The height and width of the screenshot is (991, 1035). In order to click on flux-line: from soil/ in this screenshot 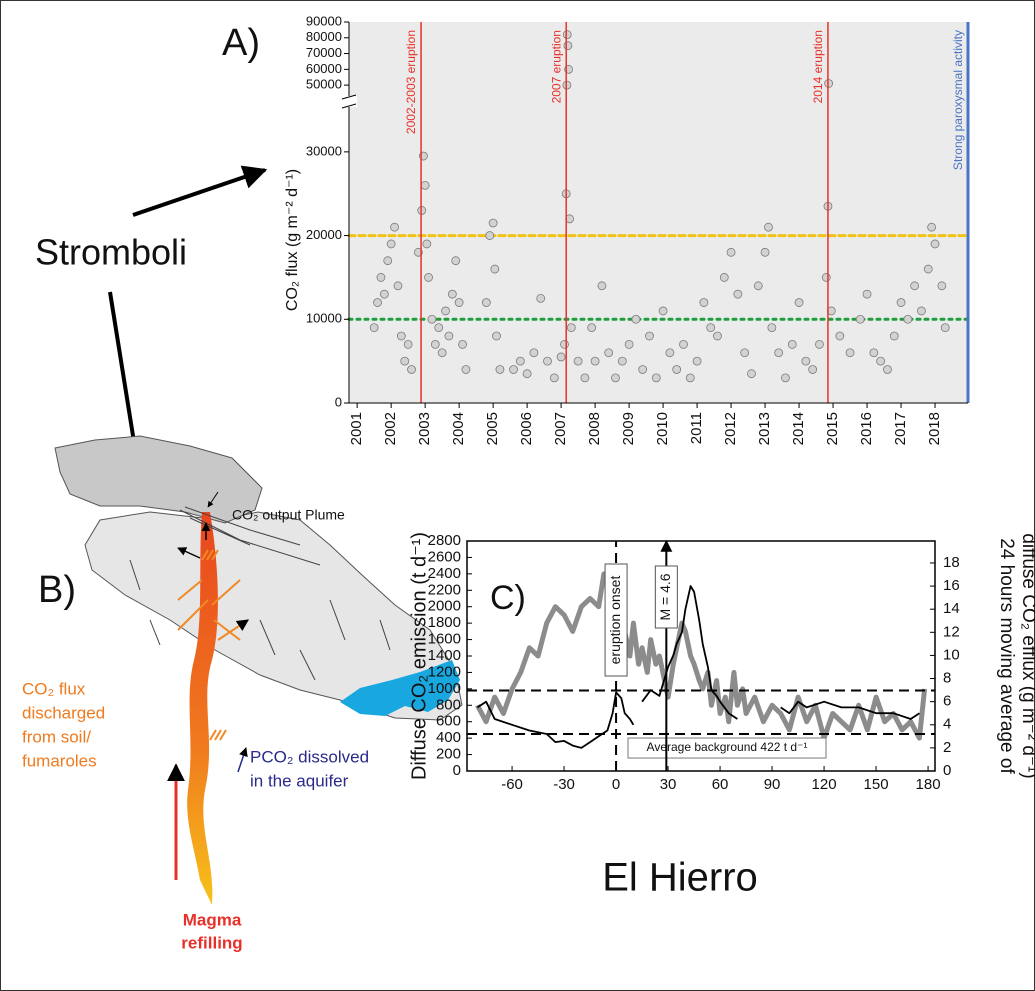, I will do `click(56, 736)`.